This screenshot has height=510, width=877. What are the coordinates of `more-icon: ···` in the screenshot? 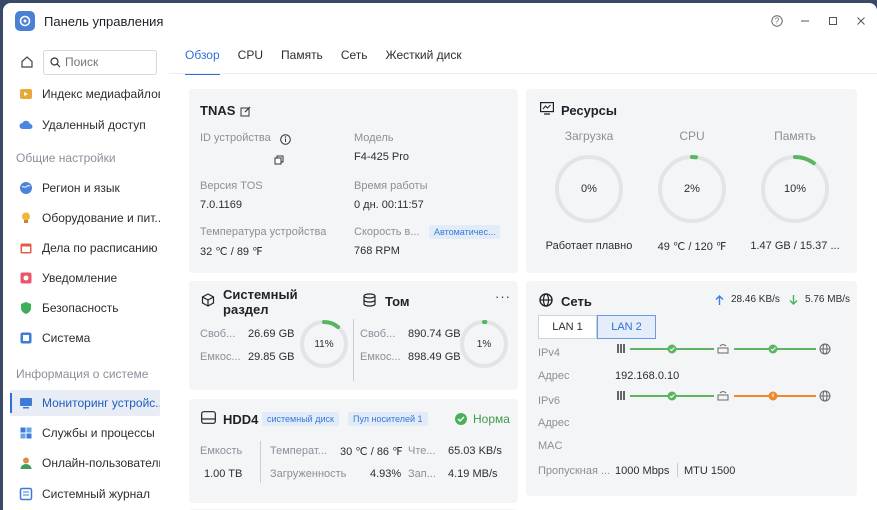 It's located at (503, 296).